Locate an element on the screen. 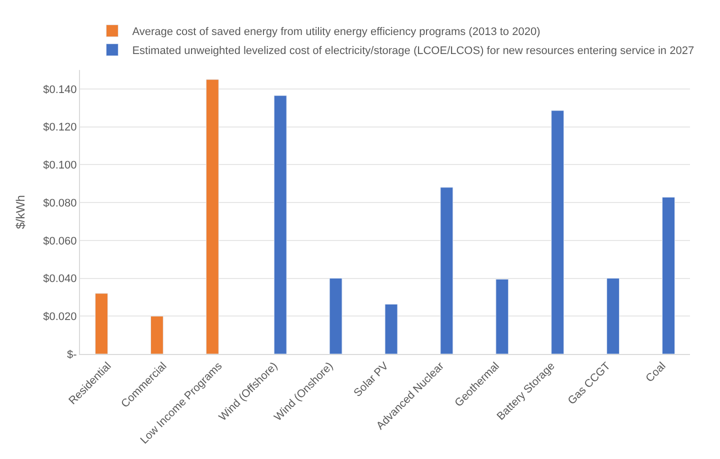 The image size is (720, 459). y-tick-label: $0.040 is located at coordinates (60, 279).